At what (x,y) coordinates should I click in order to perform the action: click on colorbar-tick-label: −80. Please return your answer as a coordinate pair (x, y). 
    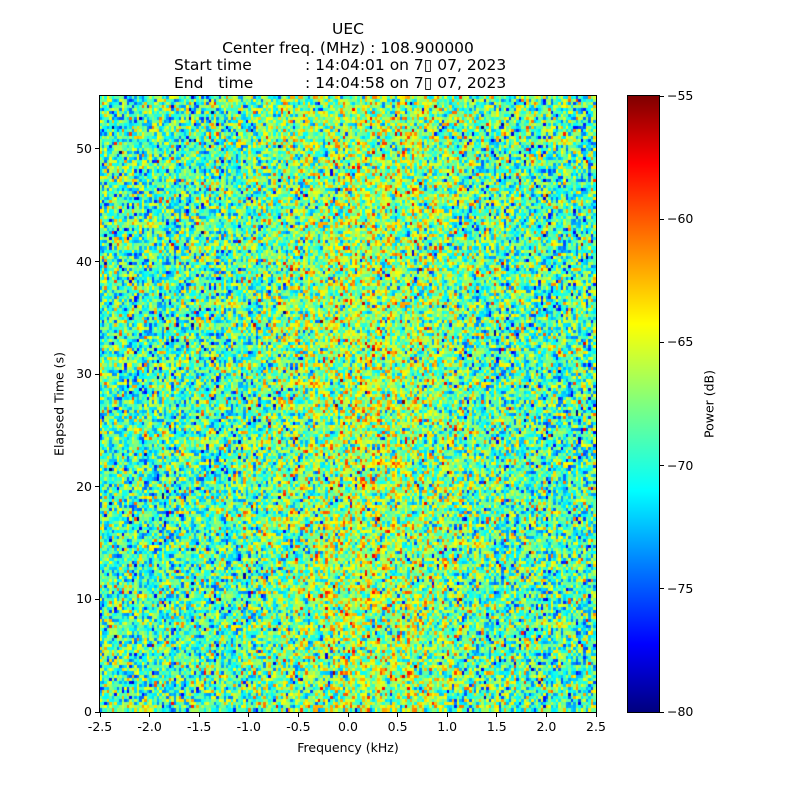
    Looking at the image, I should click on (680, 711).